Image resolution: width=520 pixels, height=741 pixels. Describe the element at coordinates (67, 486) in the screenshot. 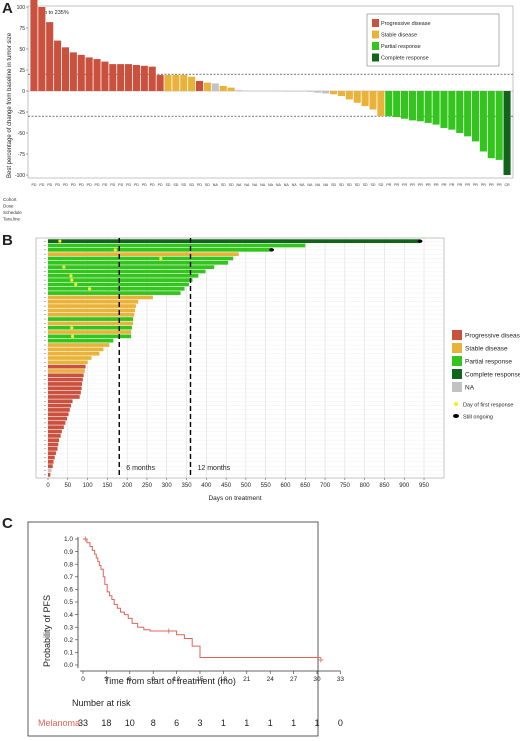

I see `panel-b-x-tick-label: 50` at that location.